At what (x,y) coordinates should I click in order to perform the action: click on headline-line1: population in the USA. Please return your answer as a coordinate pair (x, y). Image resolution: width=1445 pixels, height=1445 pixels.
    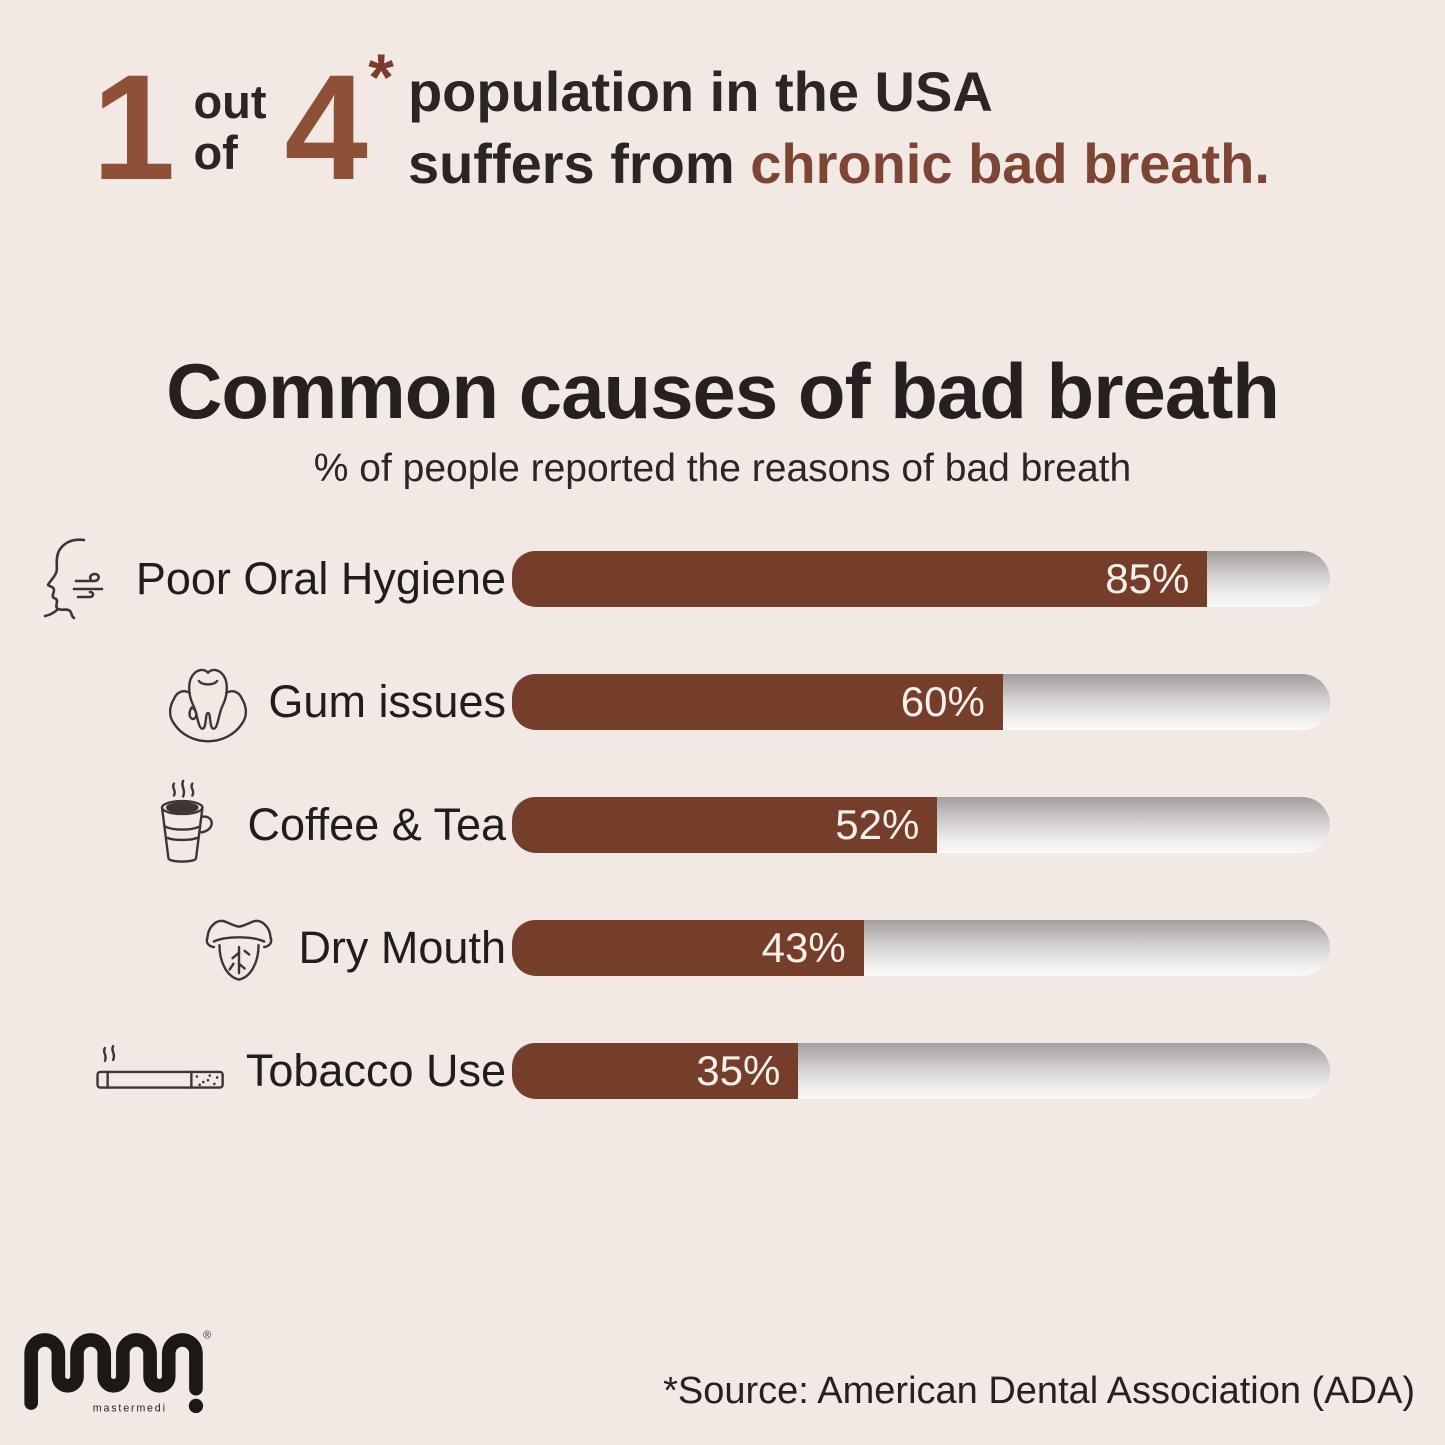
    Looking at the image, I should click on (700, 91).